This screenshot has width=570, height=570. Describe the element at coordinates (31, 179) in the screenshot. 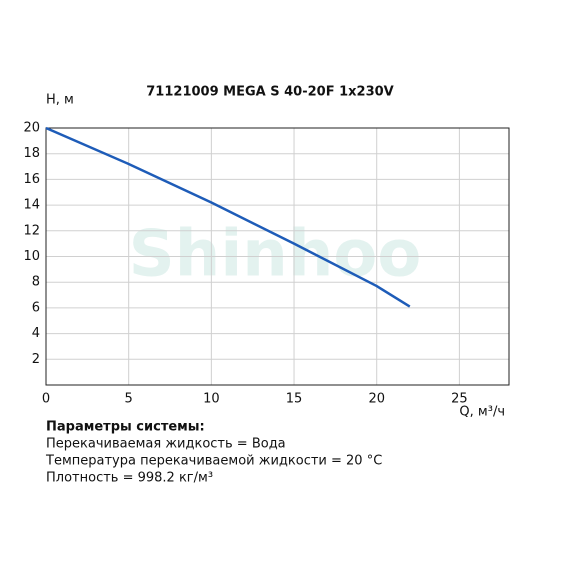

I see `y-tick-label: 16` at that location.